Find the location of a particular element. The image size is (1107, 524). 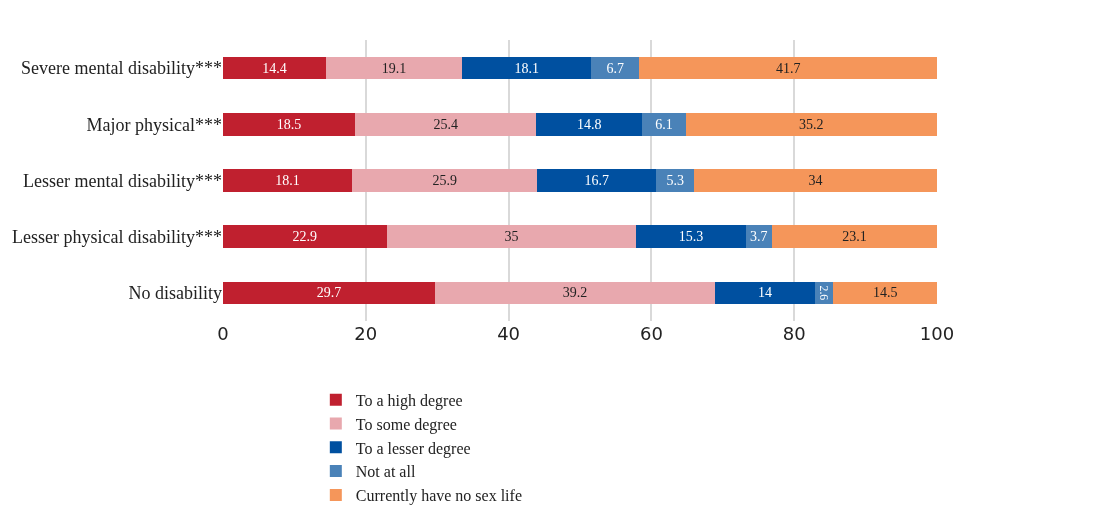

data-label: 29.7 is located at coordinates (329, 293).